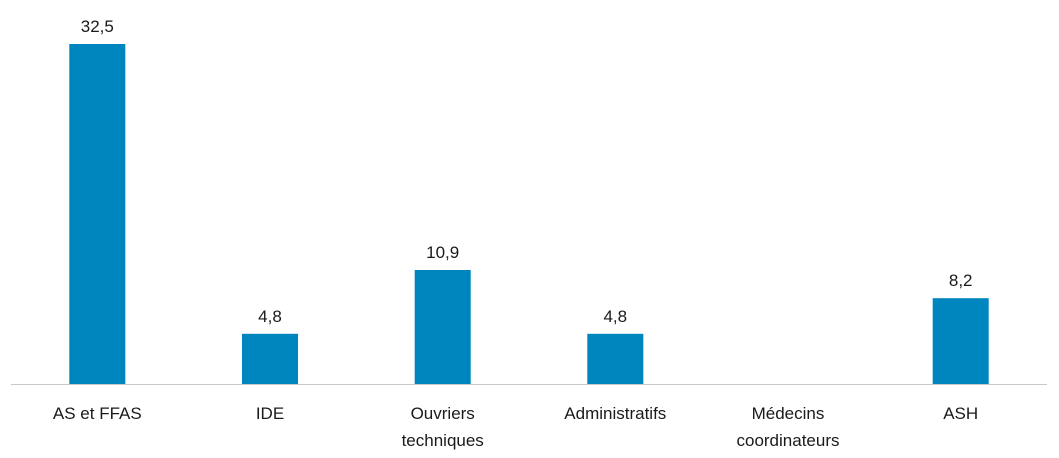 This screenshot has height=458, width=1059. What do you see at coordinates (442, 252) in the screenshot?
I see `data-label: 10,9` at bounding box center [442, 252].